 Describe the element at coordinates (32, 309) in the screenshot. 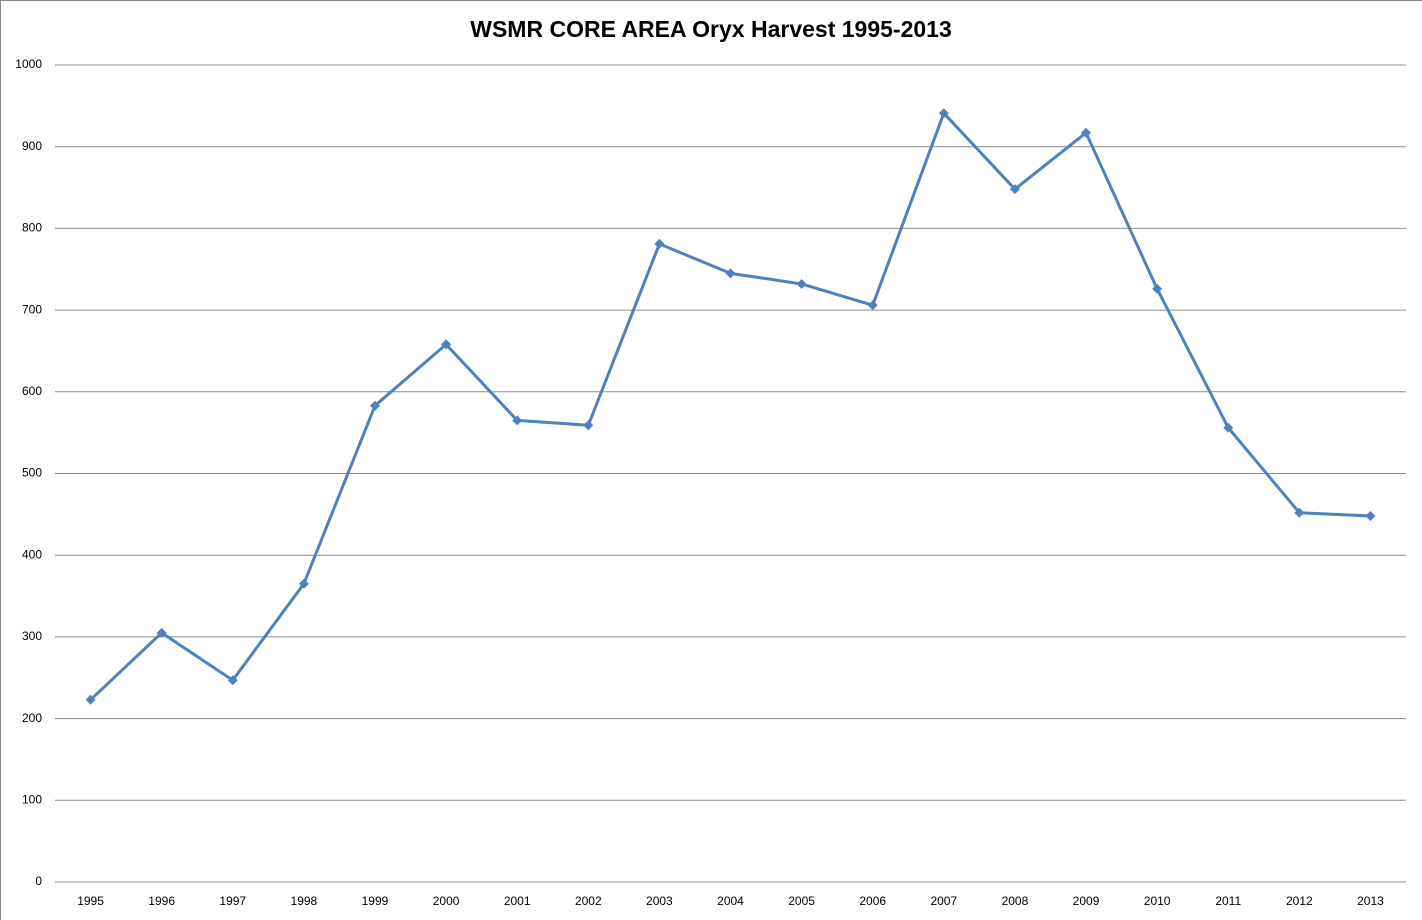

I see `y-tick-label: 700` at that location.